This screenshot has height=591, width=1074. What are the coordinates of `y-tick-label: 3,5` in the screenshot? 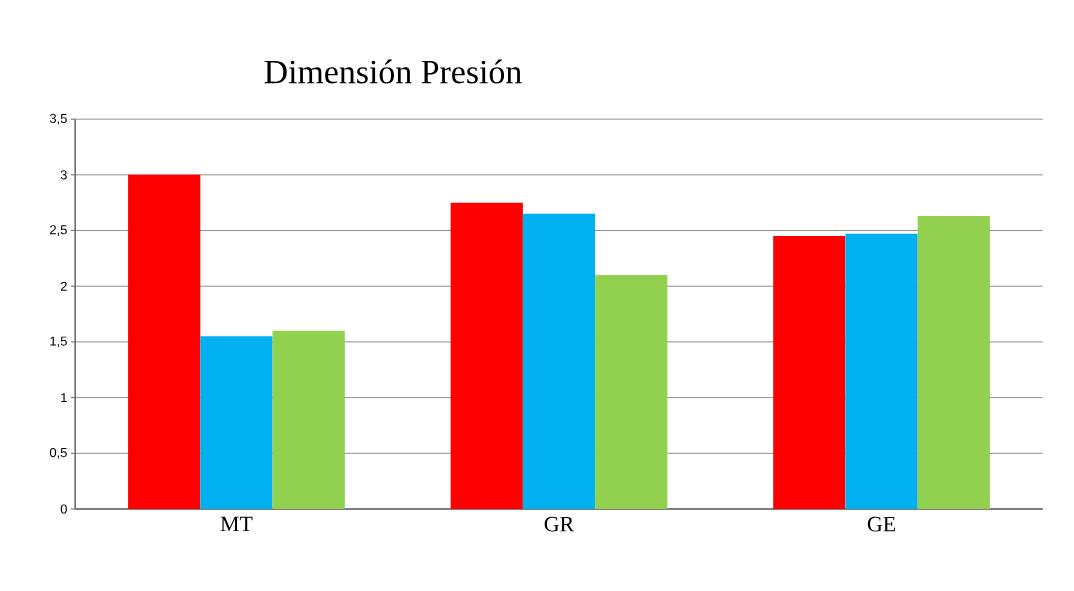 It's located at (58, 119).